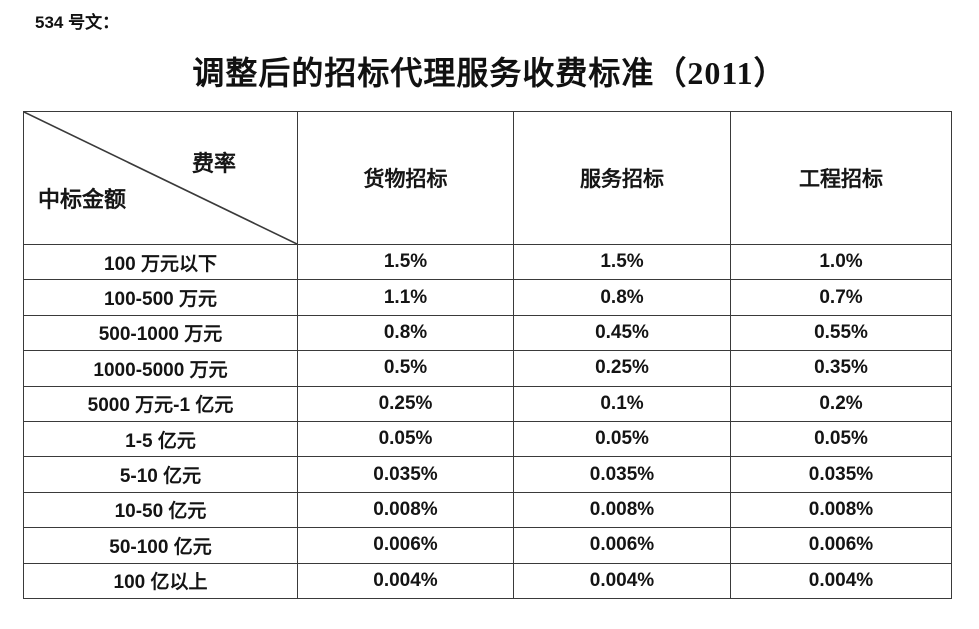  Describe the element at coordinates (489, 73) in the screenshot. I see `doc-title: 调整后的招标代理服务收费标准（2011）` at that location.